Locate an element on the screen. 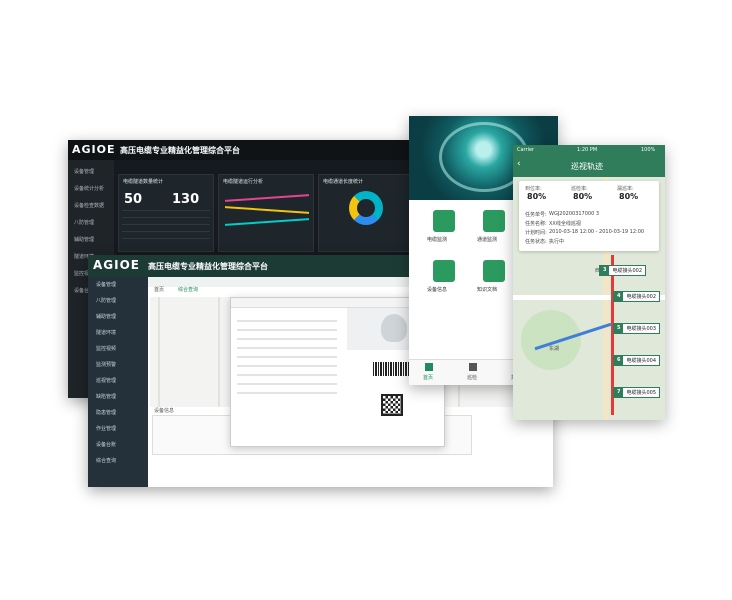 This screenshot has width=732, height=600. waypoint-label: 电缆接头004 is located at coordinates (641, 361).